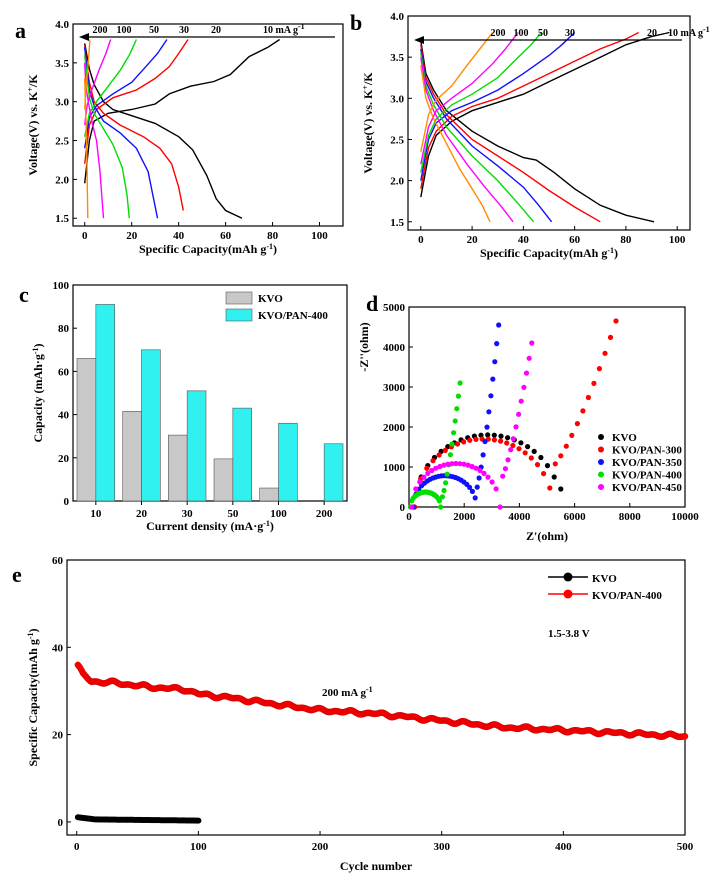 Image resolution: width=719 pixels, height=890 pixels. Describe the element at coordinates (441, 847) in the screenshot. I see `e-xtick-label: 300` at that location.